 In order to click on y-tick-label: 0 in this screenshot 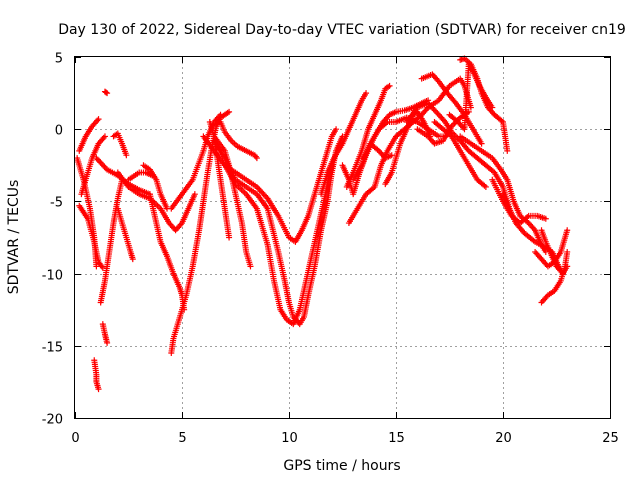, I will do `click(59, 131)`.